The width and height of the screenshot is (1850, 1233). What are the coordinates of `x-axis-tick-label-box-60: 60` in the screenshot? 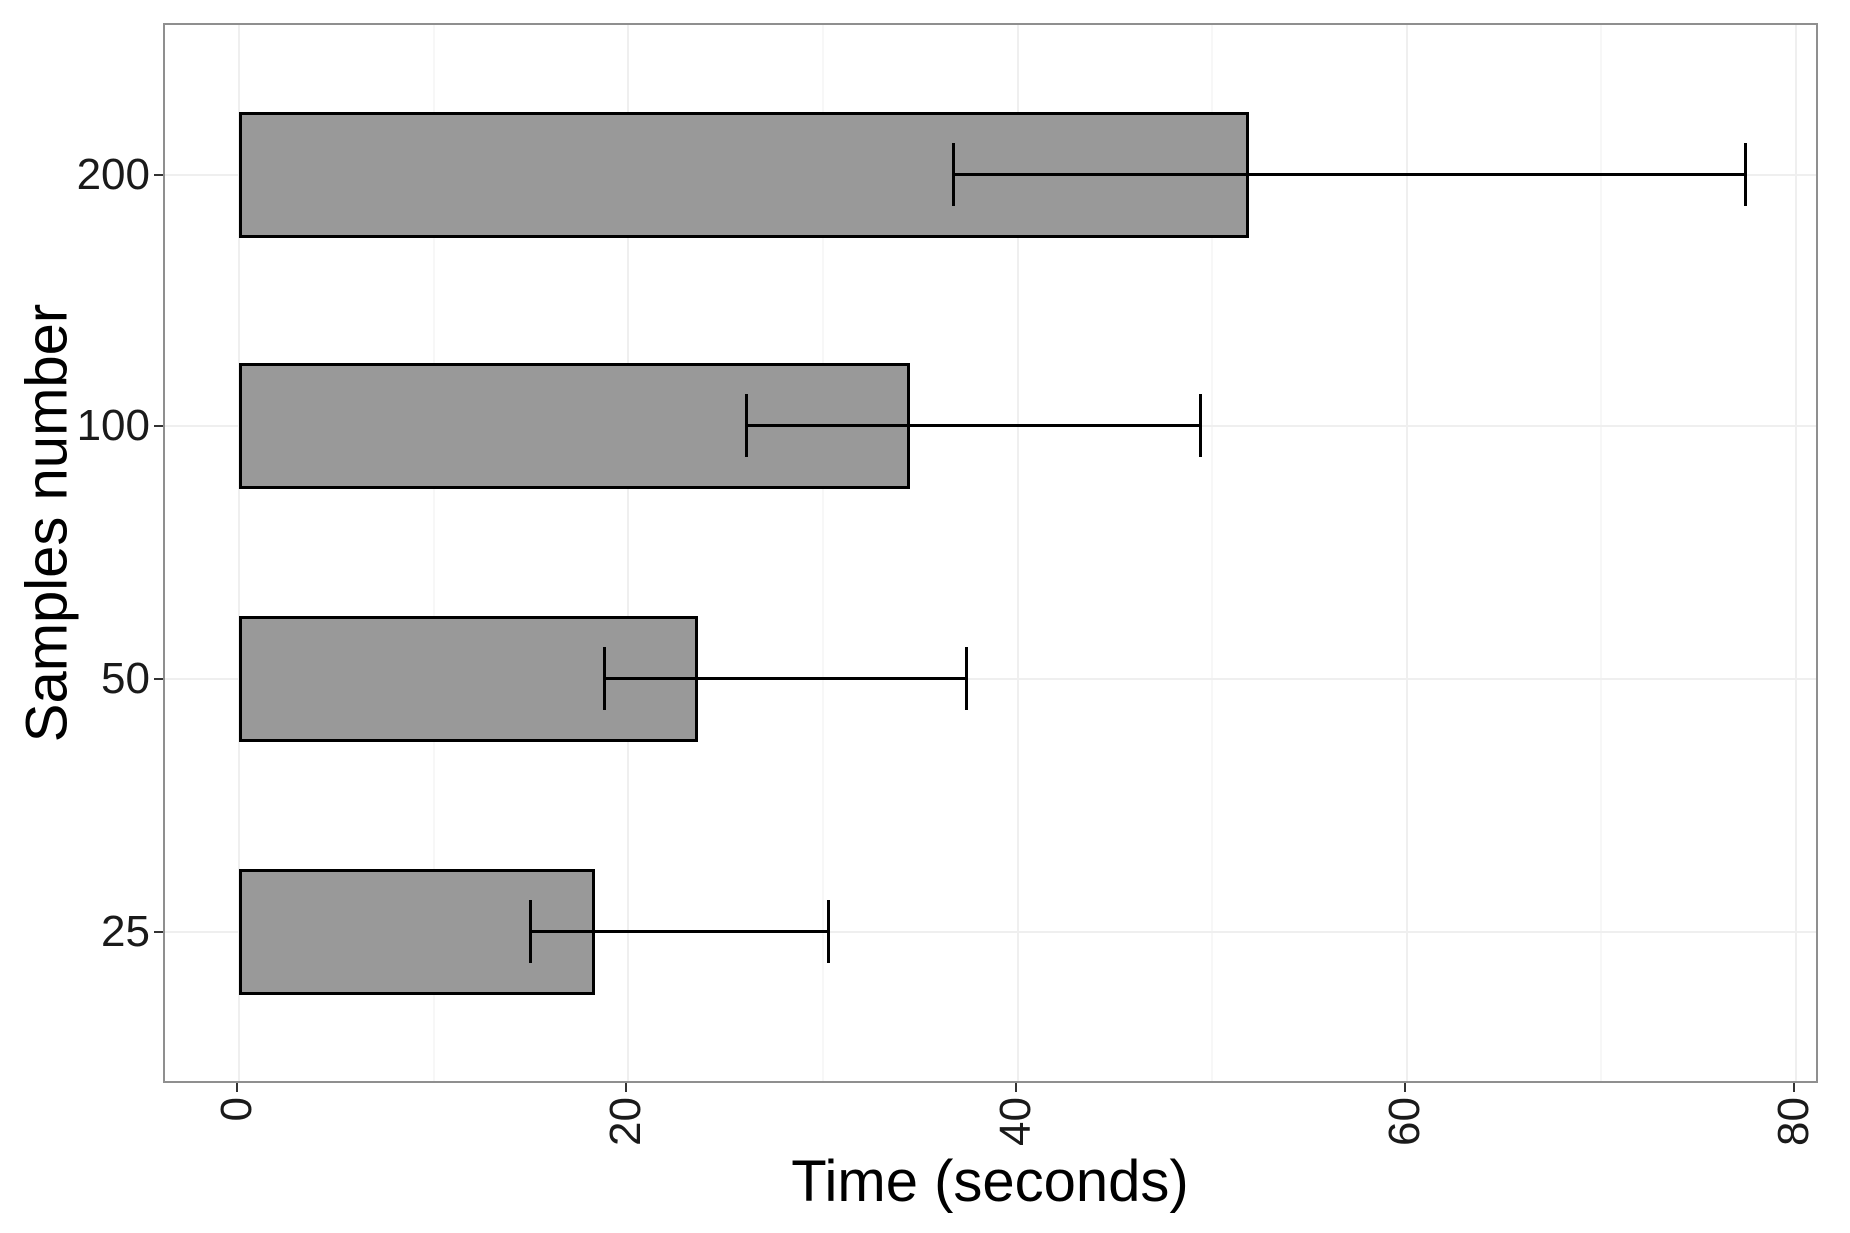 It's located at (1405, 1162).